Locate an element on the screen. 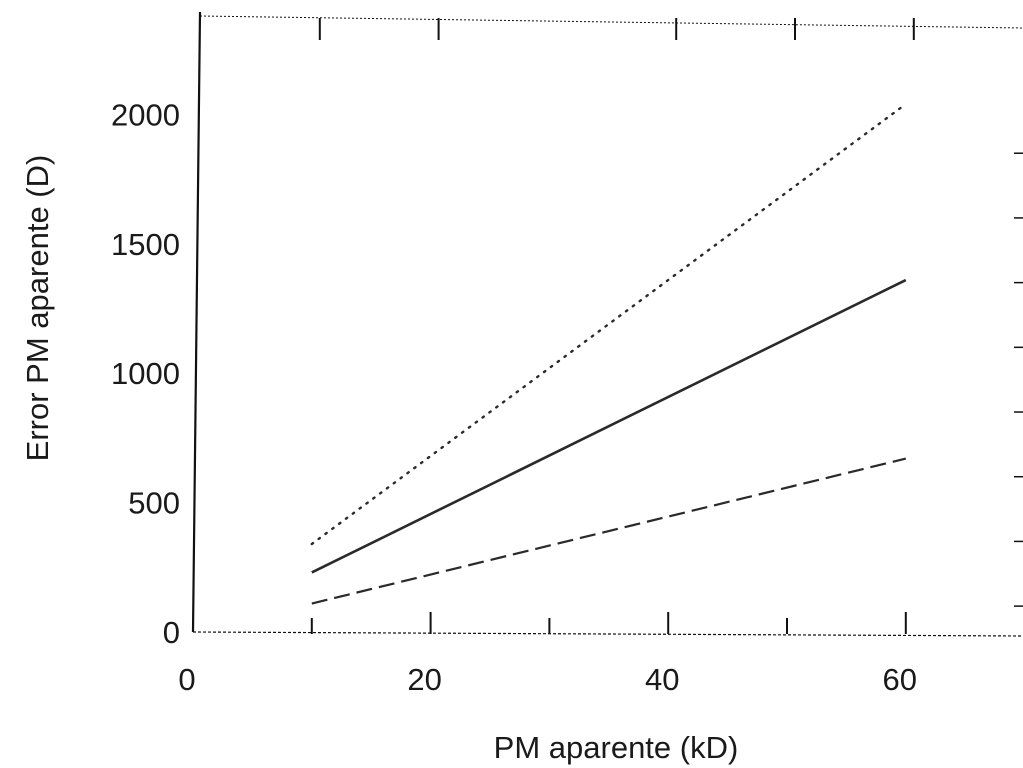  y-tick-label: 500 is located at coordinates (154, 503).